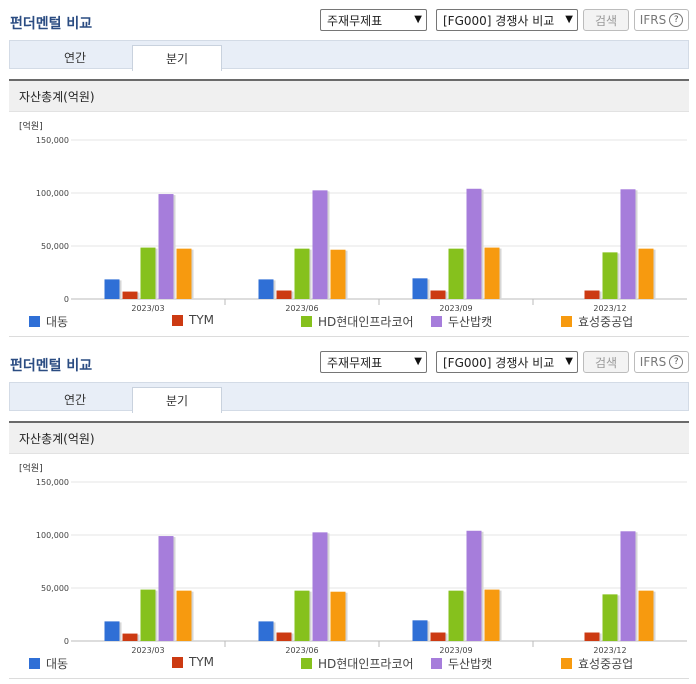  Describe the element at coordinates (66, 299) in the screenshot. I see `y-tick-label: 0` at that location.